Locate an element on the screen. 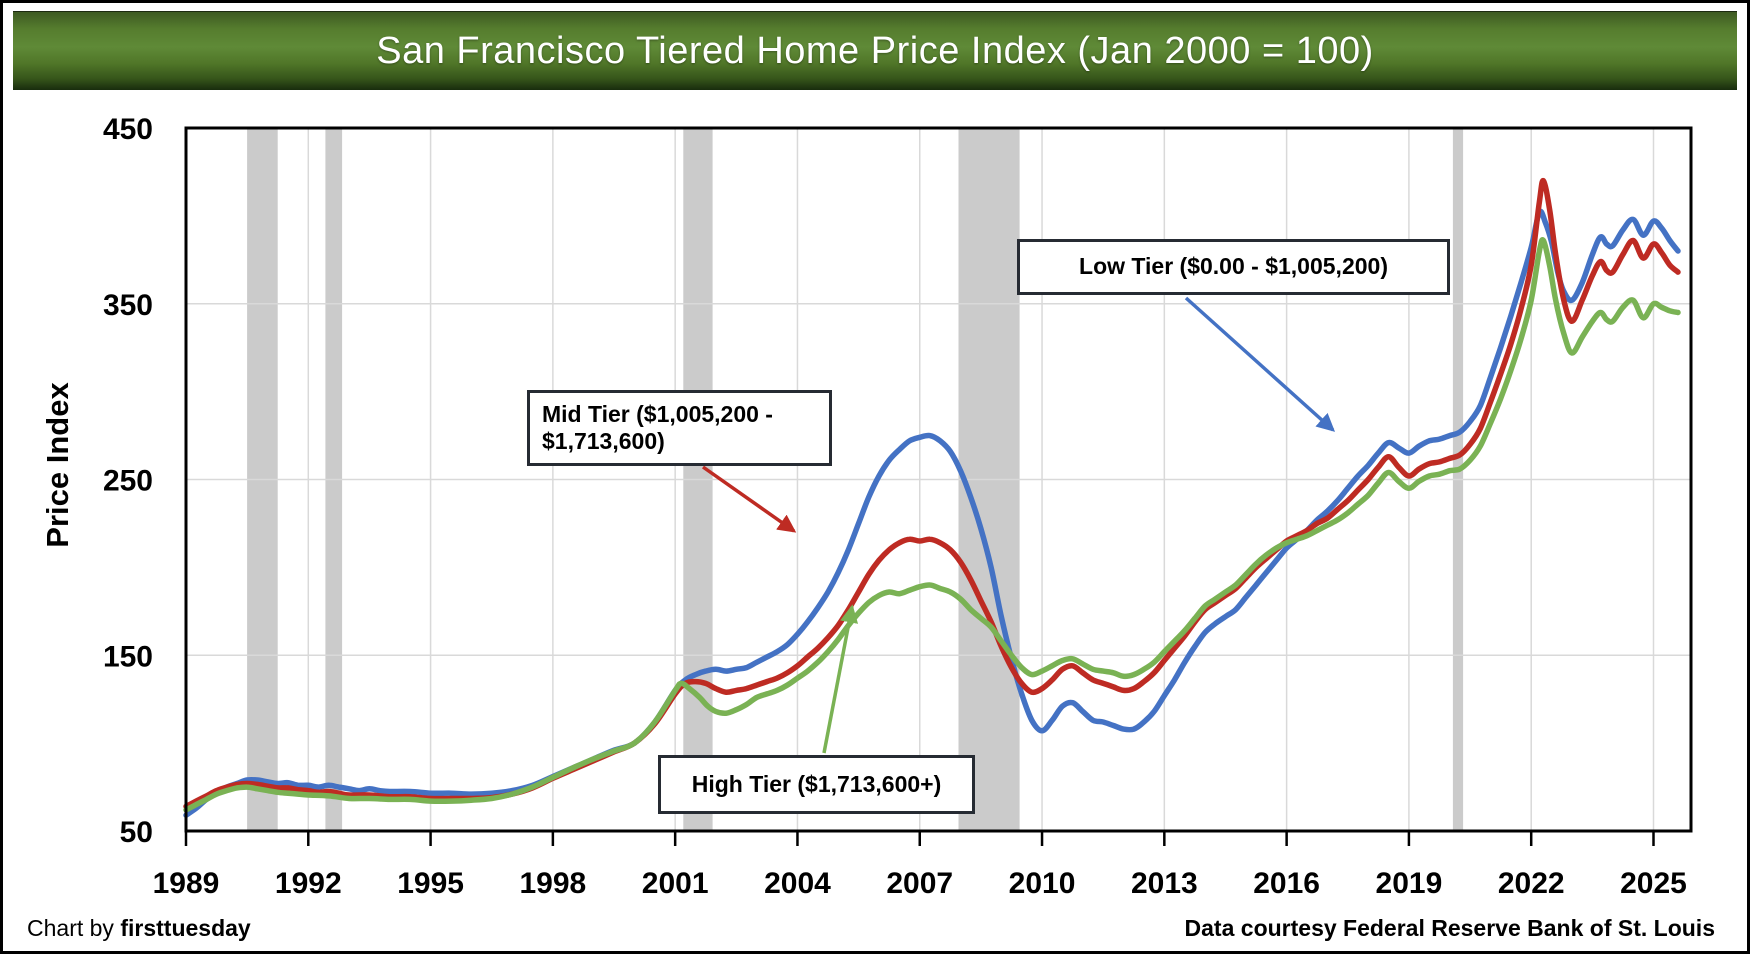 The image size is (1750, 954). y-tick-label-350: 350 is located at coordinates (128, 305).